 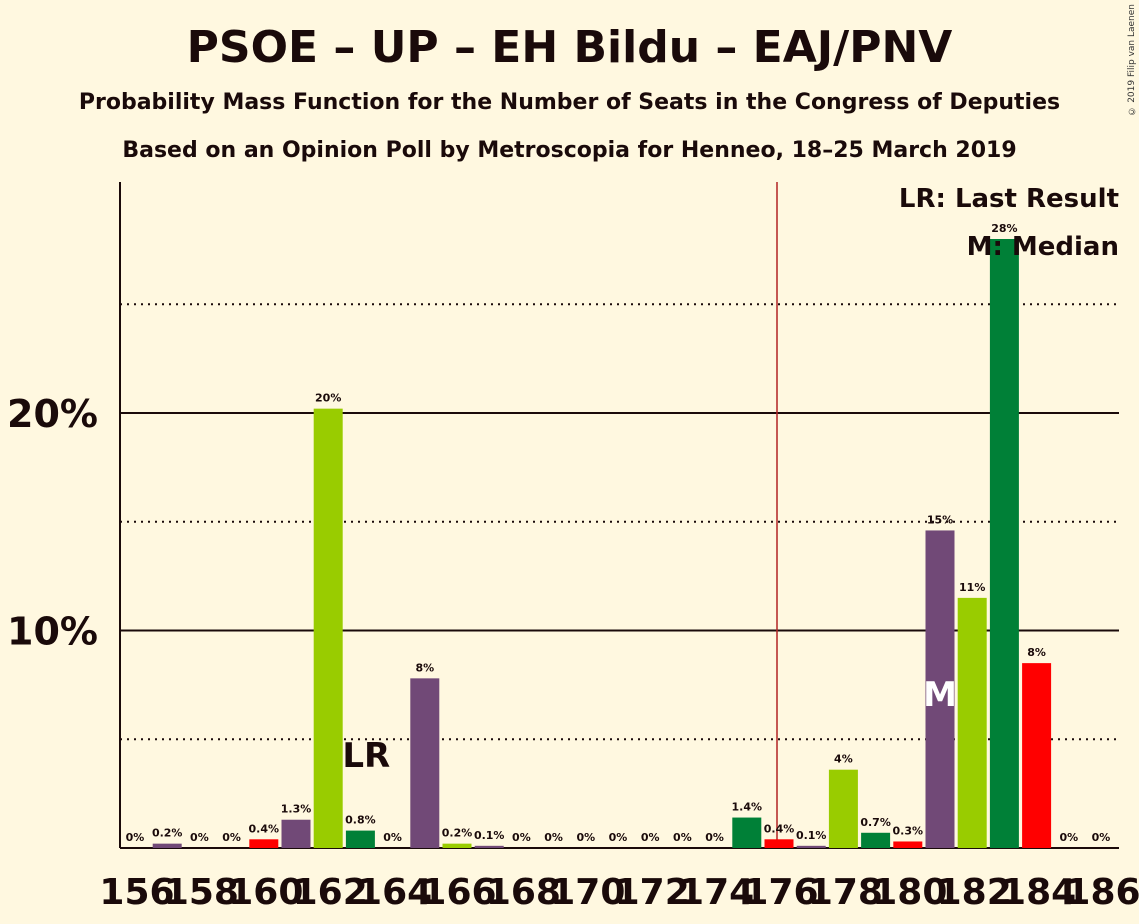 What do you see at coordinates (972, 587) in the screenshot?
I see `data-label: 11%` at bounding box center [972, 587].